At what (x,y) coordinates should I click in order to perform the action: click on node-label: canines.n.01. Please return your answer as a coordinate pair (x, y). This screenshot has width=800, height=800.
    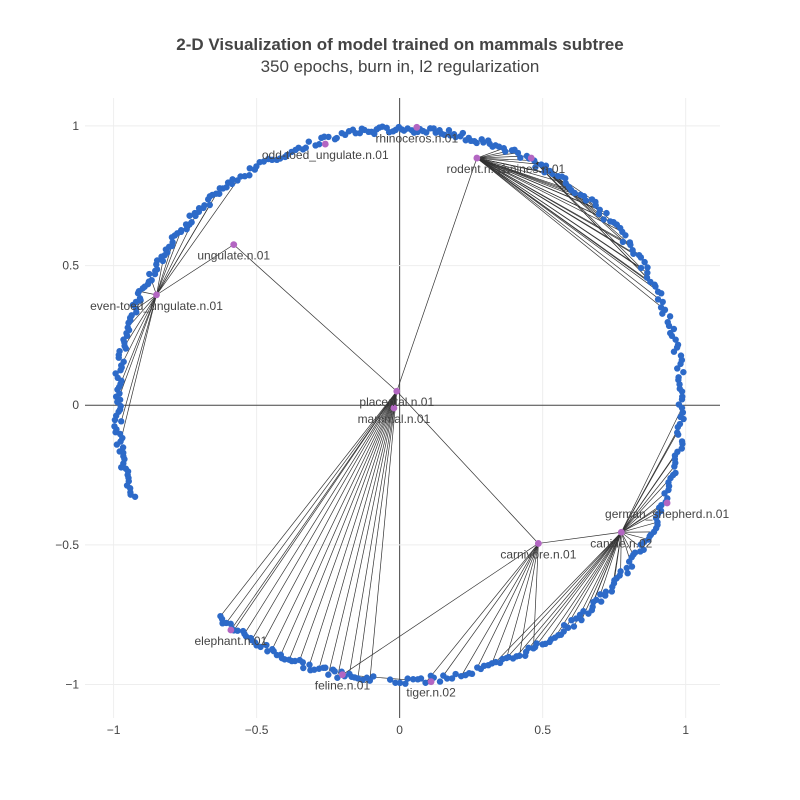
    Looking at the image, I should click on (531, 169).